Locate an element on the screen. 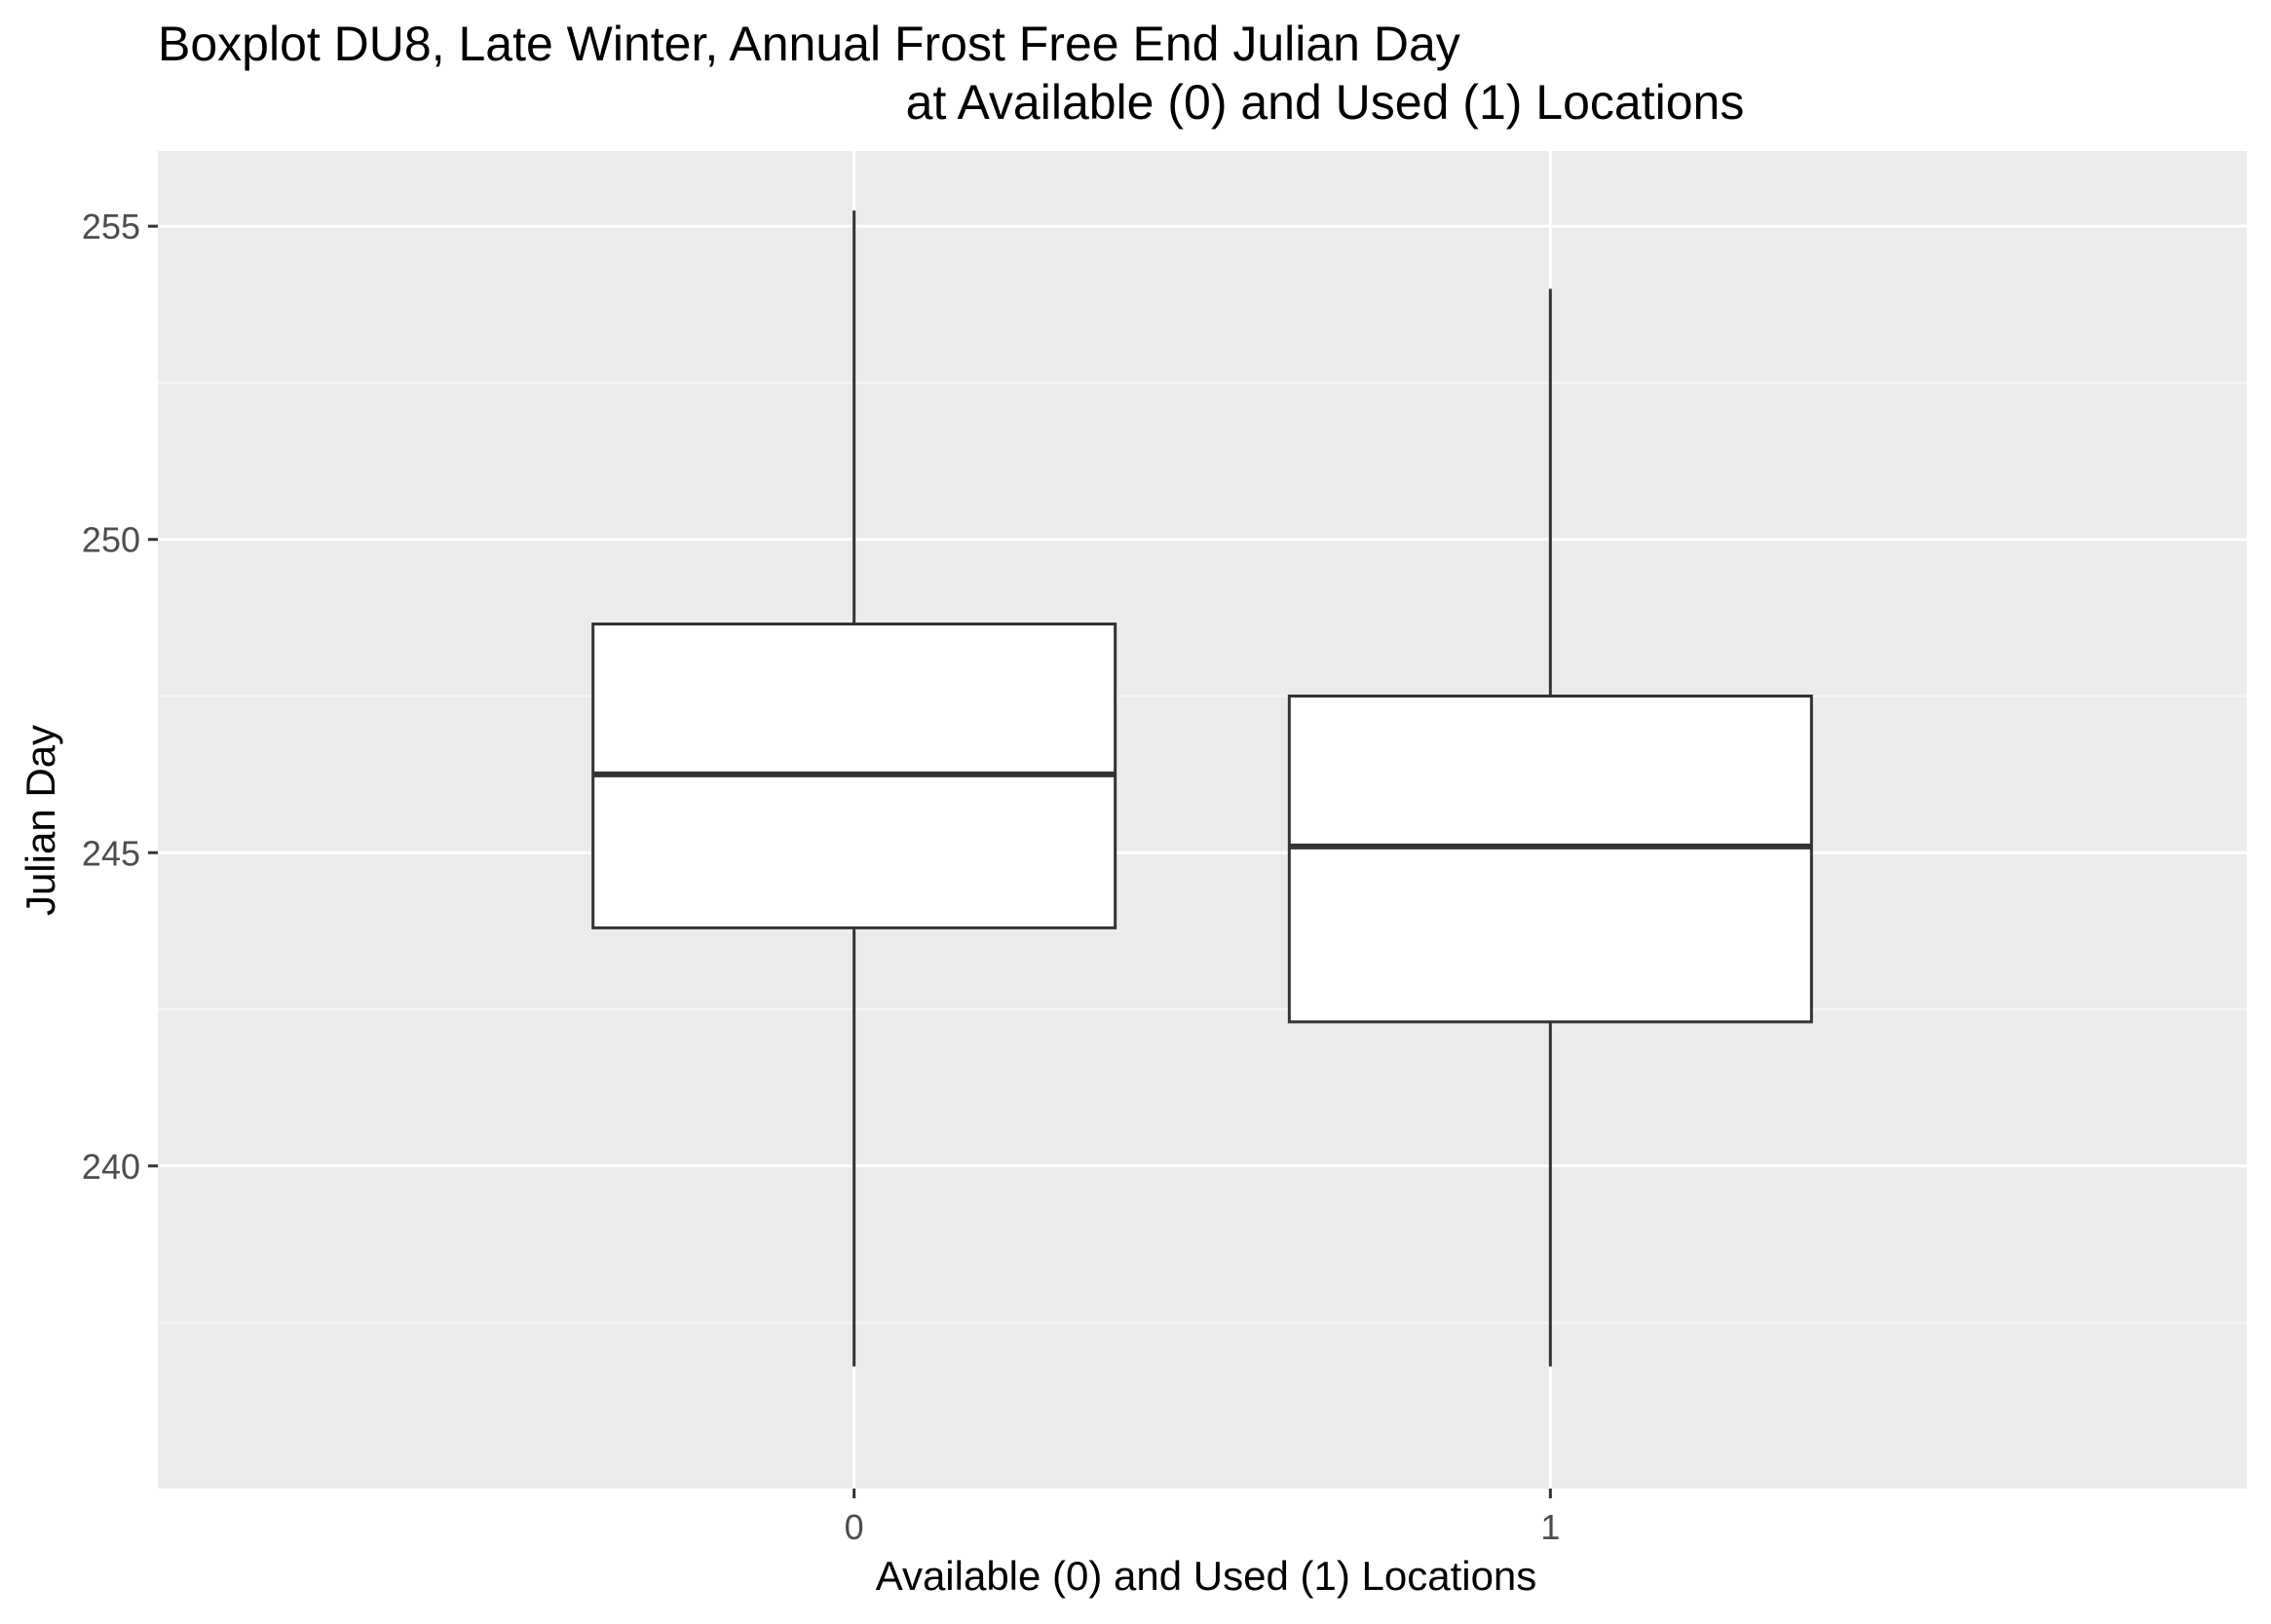 Image resolution: width=2271 pixels, height=1624 pixels. x-tick-label: 1 is located at coordinates (1550, 1527).